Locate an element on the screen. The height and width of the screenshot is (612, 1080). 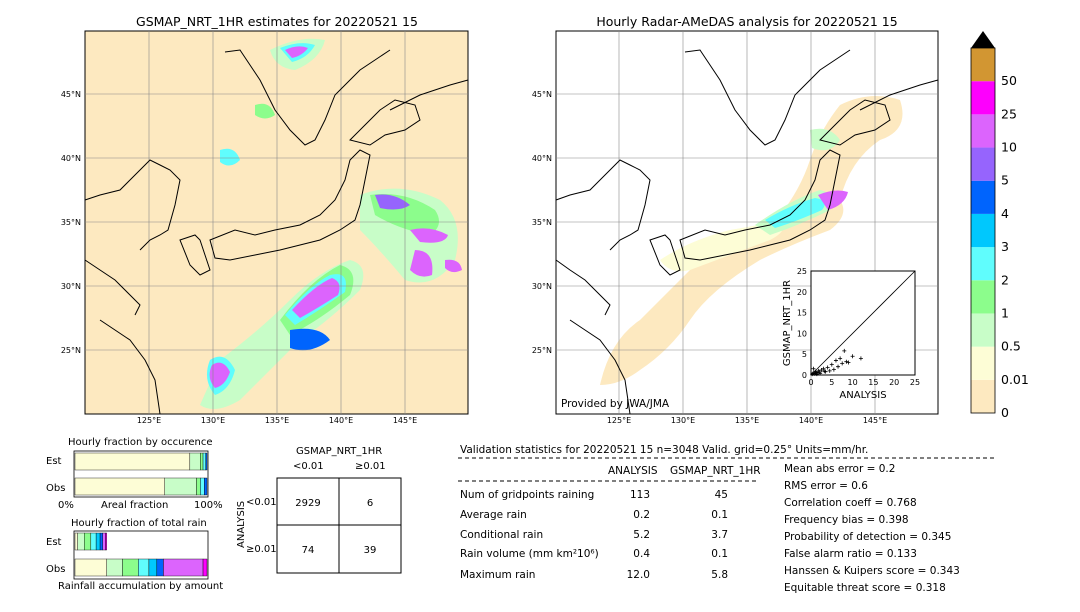
left-lon-labels: 125°E 130°E 135°E 140°E 145°E is located at coordinates (277, 420).